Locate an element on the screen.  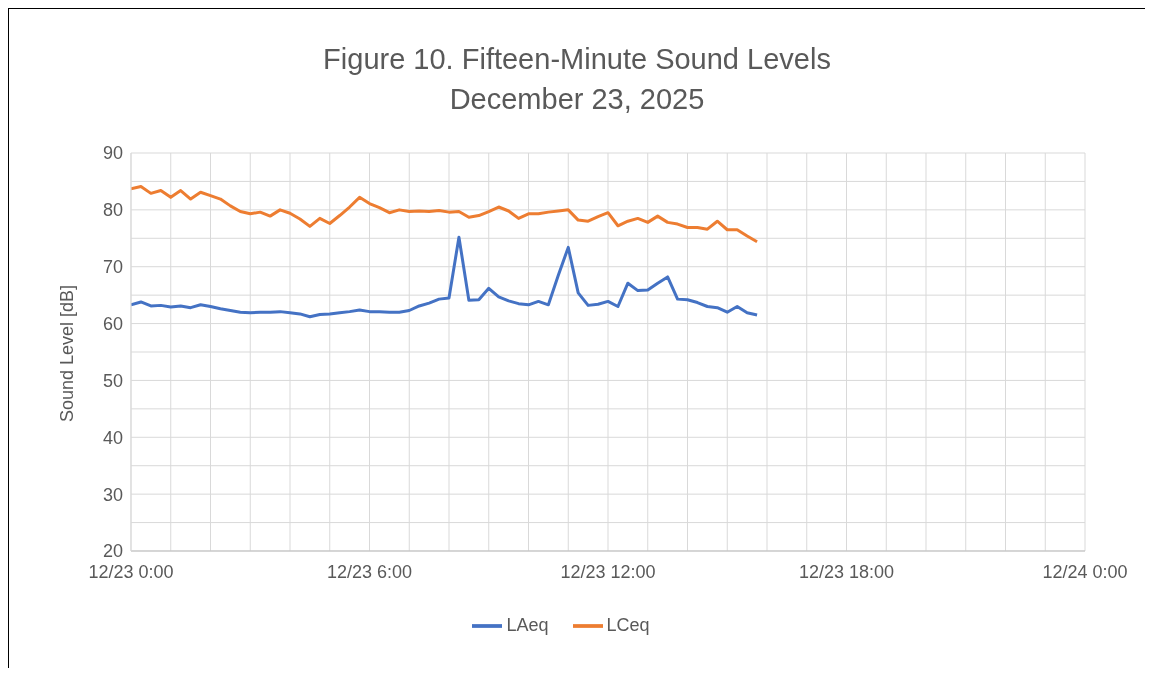
y-axis-title: Sound Level [dB] is located at coordinates (67, 353).